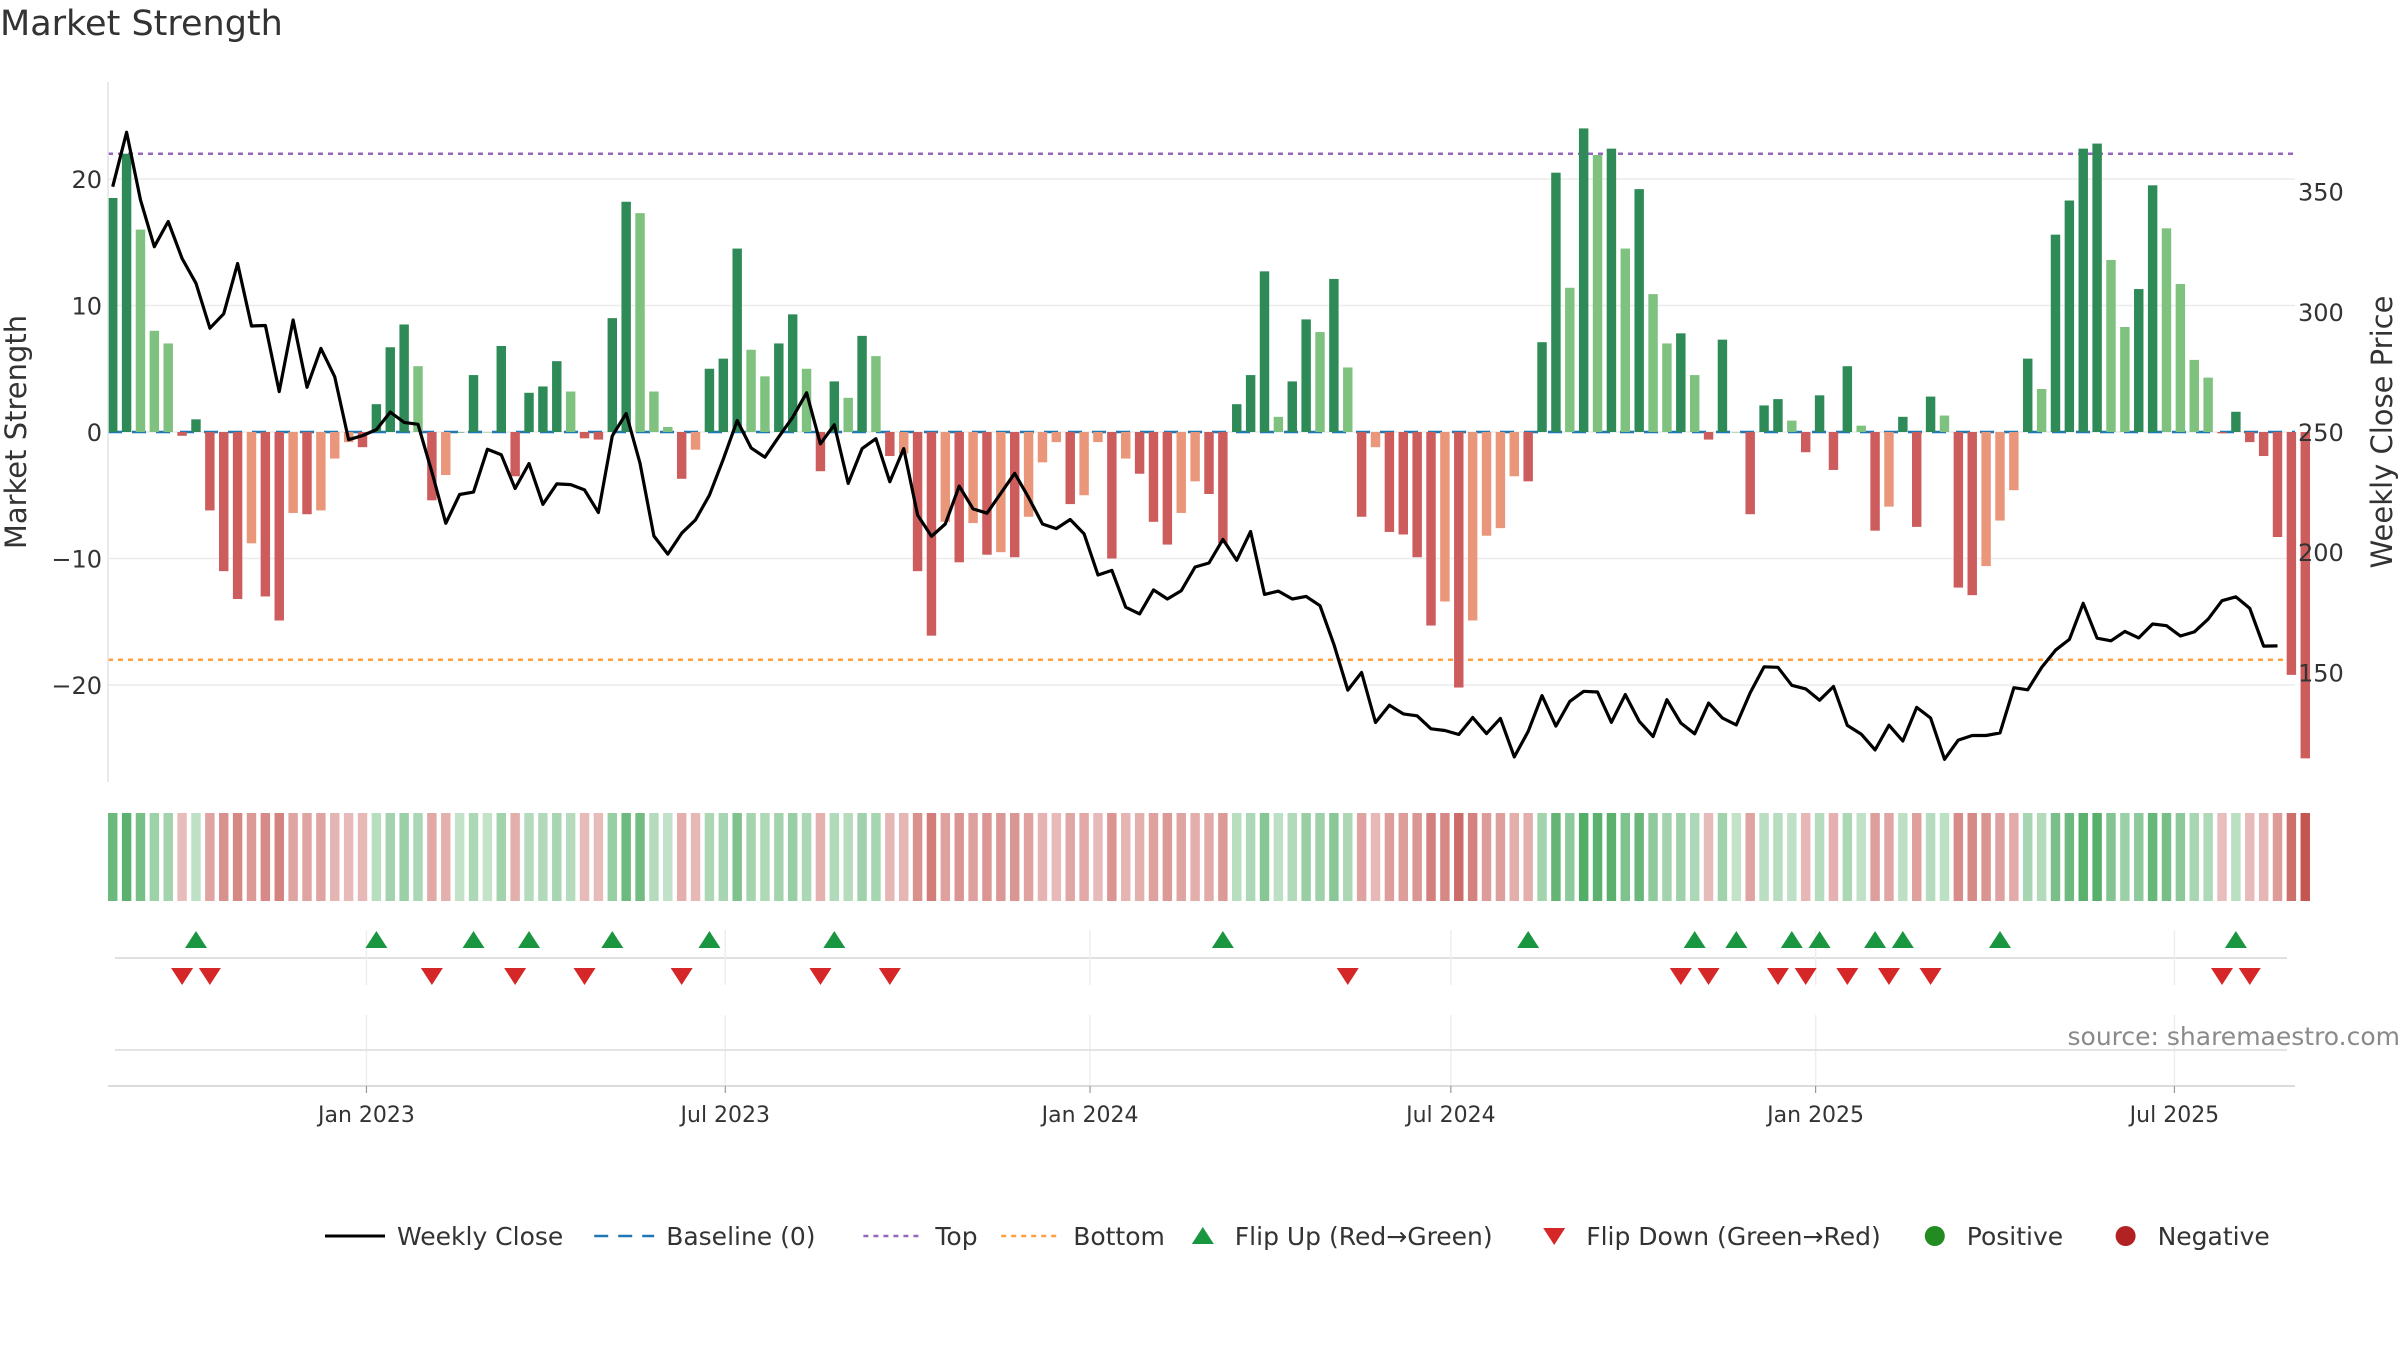  I want to click on y2-tick-label: 150, so click(2321, 673).